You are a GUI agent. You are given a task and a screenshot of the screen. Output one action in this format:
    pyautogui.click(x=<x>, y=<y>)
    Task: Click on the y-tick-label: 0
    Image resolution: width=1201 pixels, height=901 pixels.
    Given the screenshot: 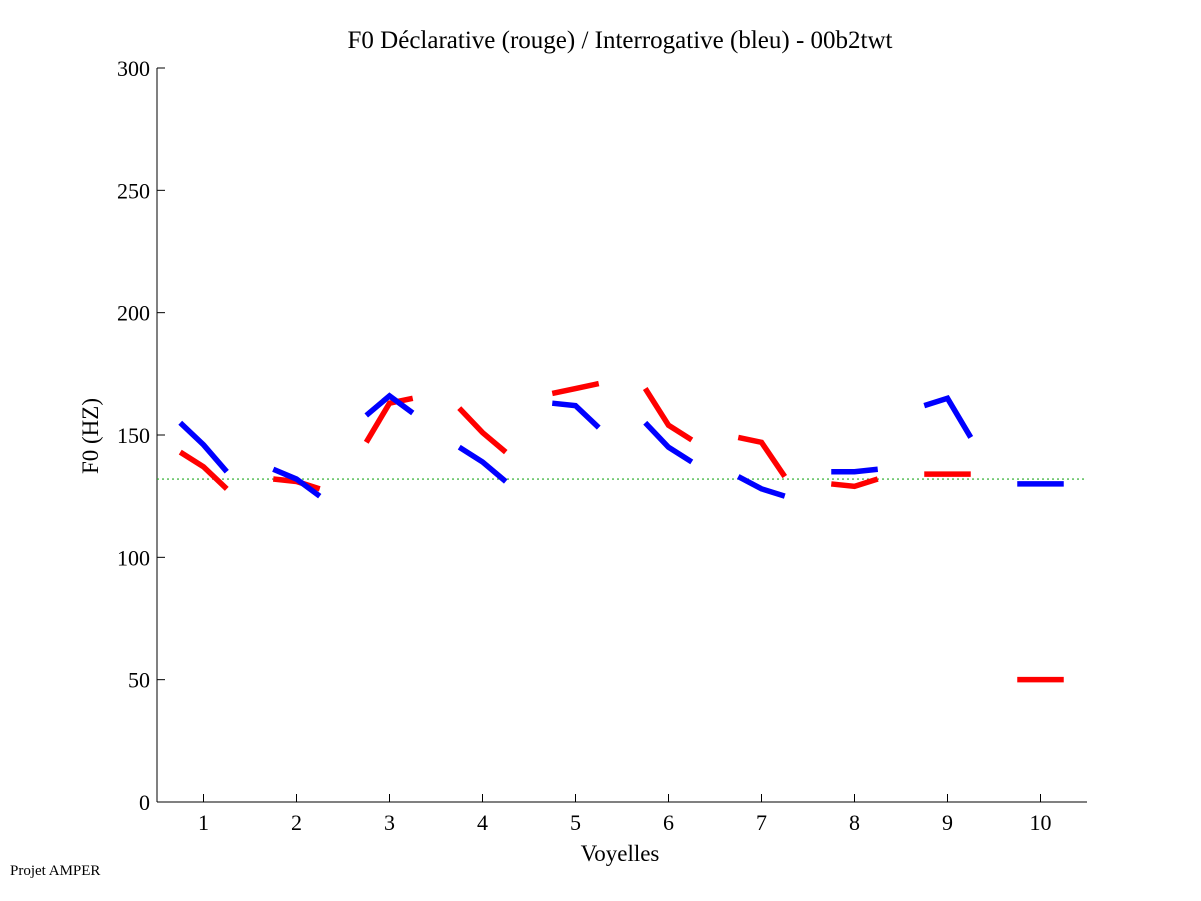 What is the action you would take?
    pyautogui.click(x=144, y=802)
    